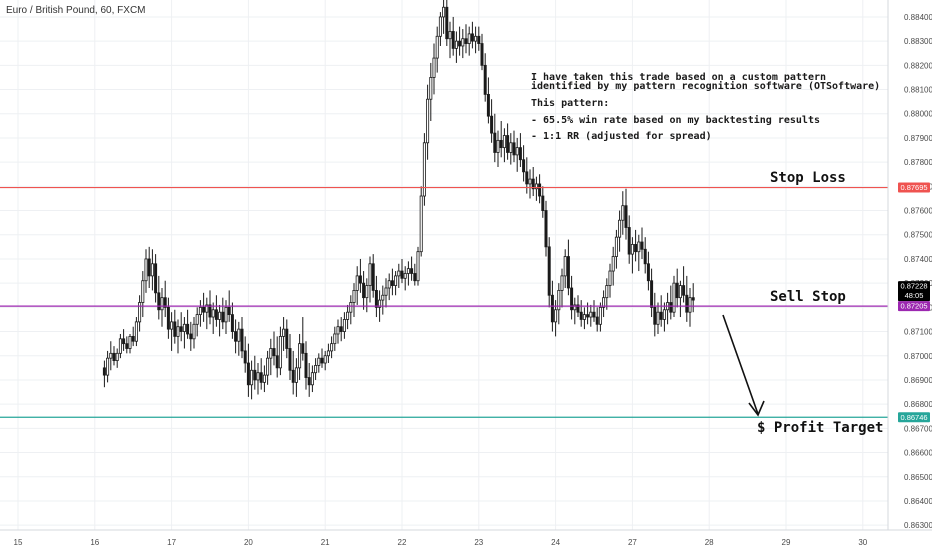  Describe the element at coordinates (18, 542) in the screenshot. I see `x-tick-label: 15` at that location.